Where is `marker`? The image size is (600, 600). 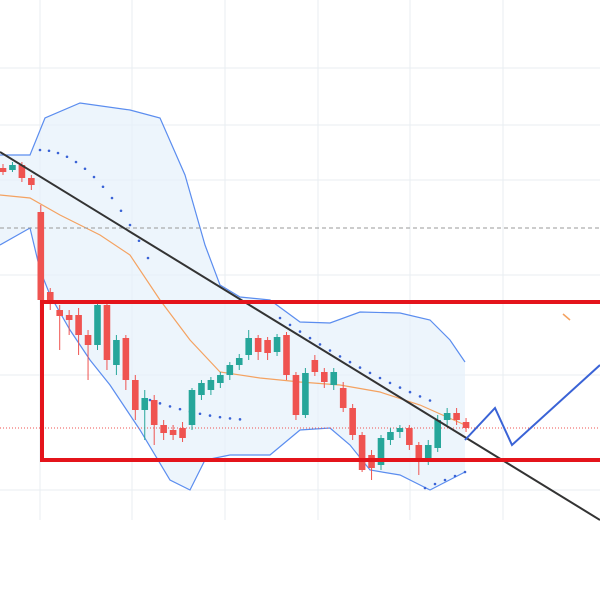
marker is located at coordinates (566, 317).